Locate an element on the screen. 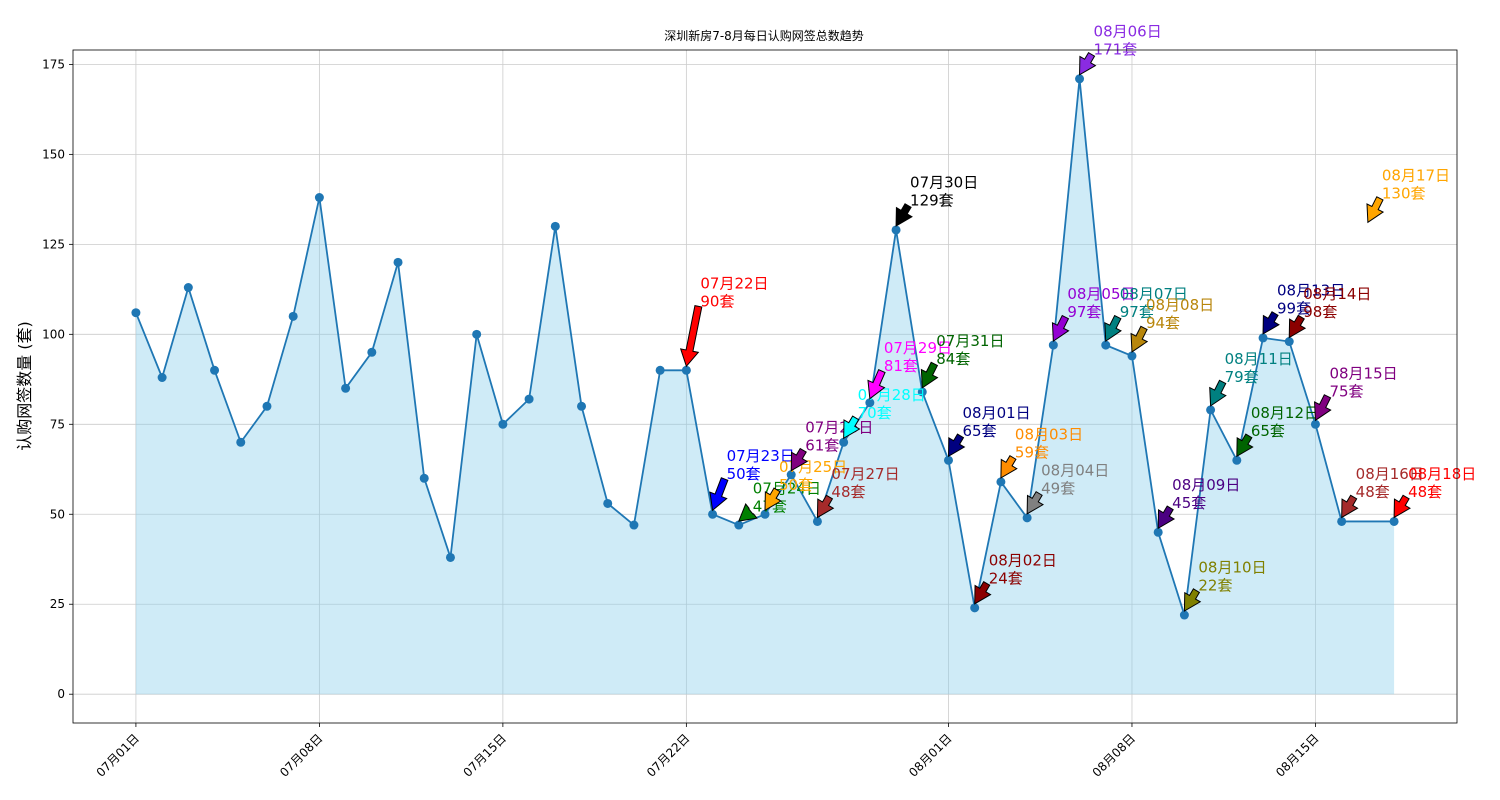 Image resolution: width=1500 pixels, height=800 pixels. annotation-date: 08月13日 is located at coordinates (1311, 291).